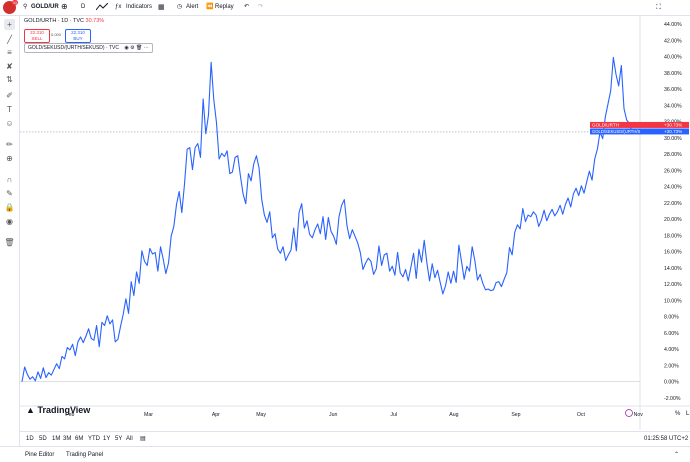 The width and height of the screenshot is (690, 462). What do you see at coordinates (139, 7) in the screenshot?
I see `indicators-button: Indicators` at bounding box center [139, 7].